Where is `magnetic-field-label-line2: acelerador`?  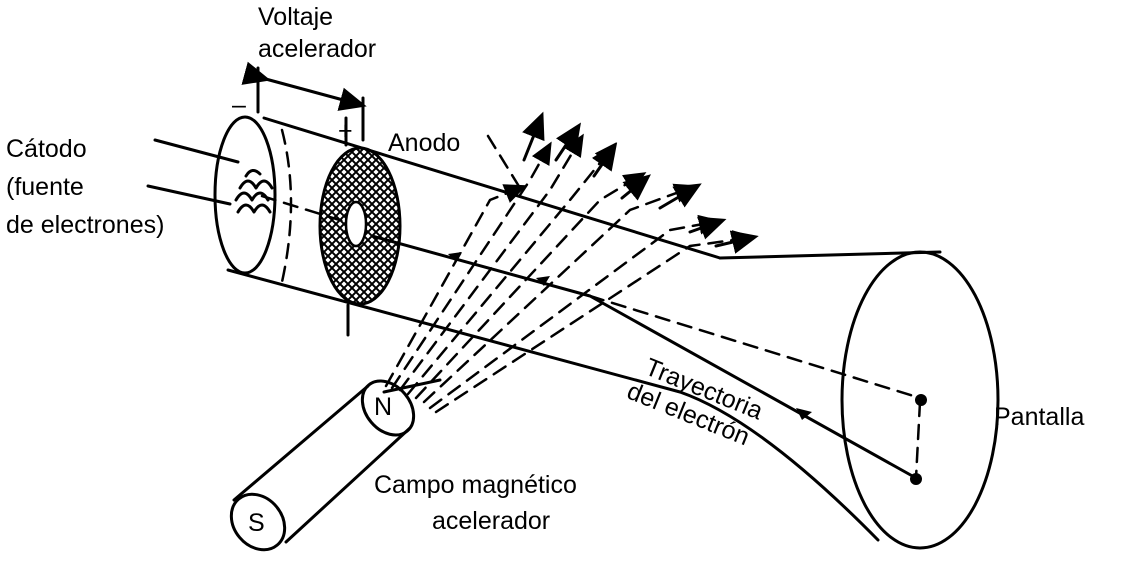 magnetic-field-label-line2: acelerador is located at coordinates (491, 521).